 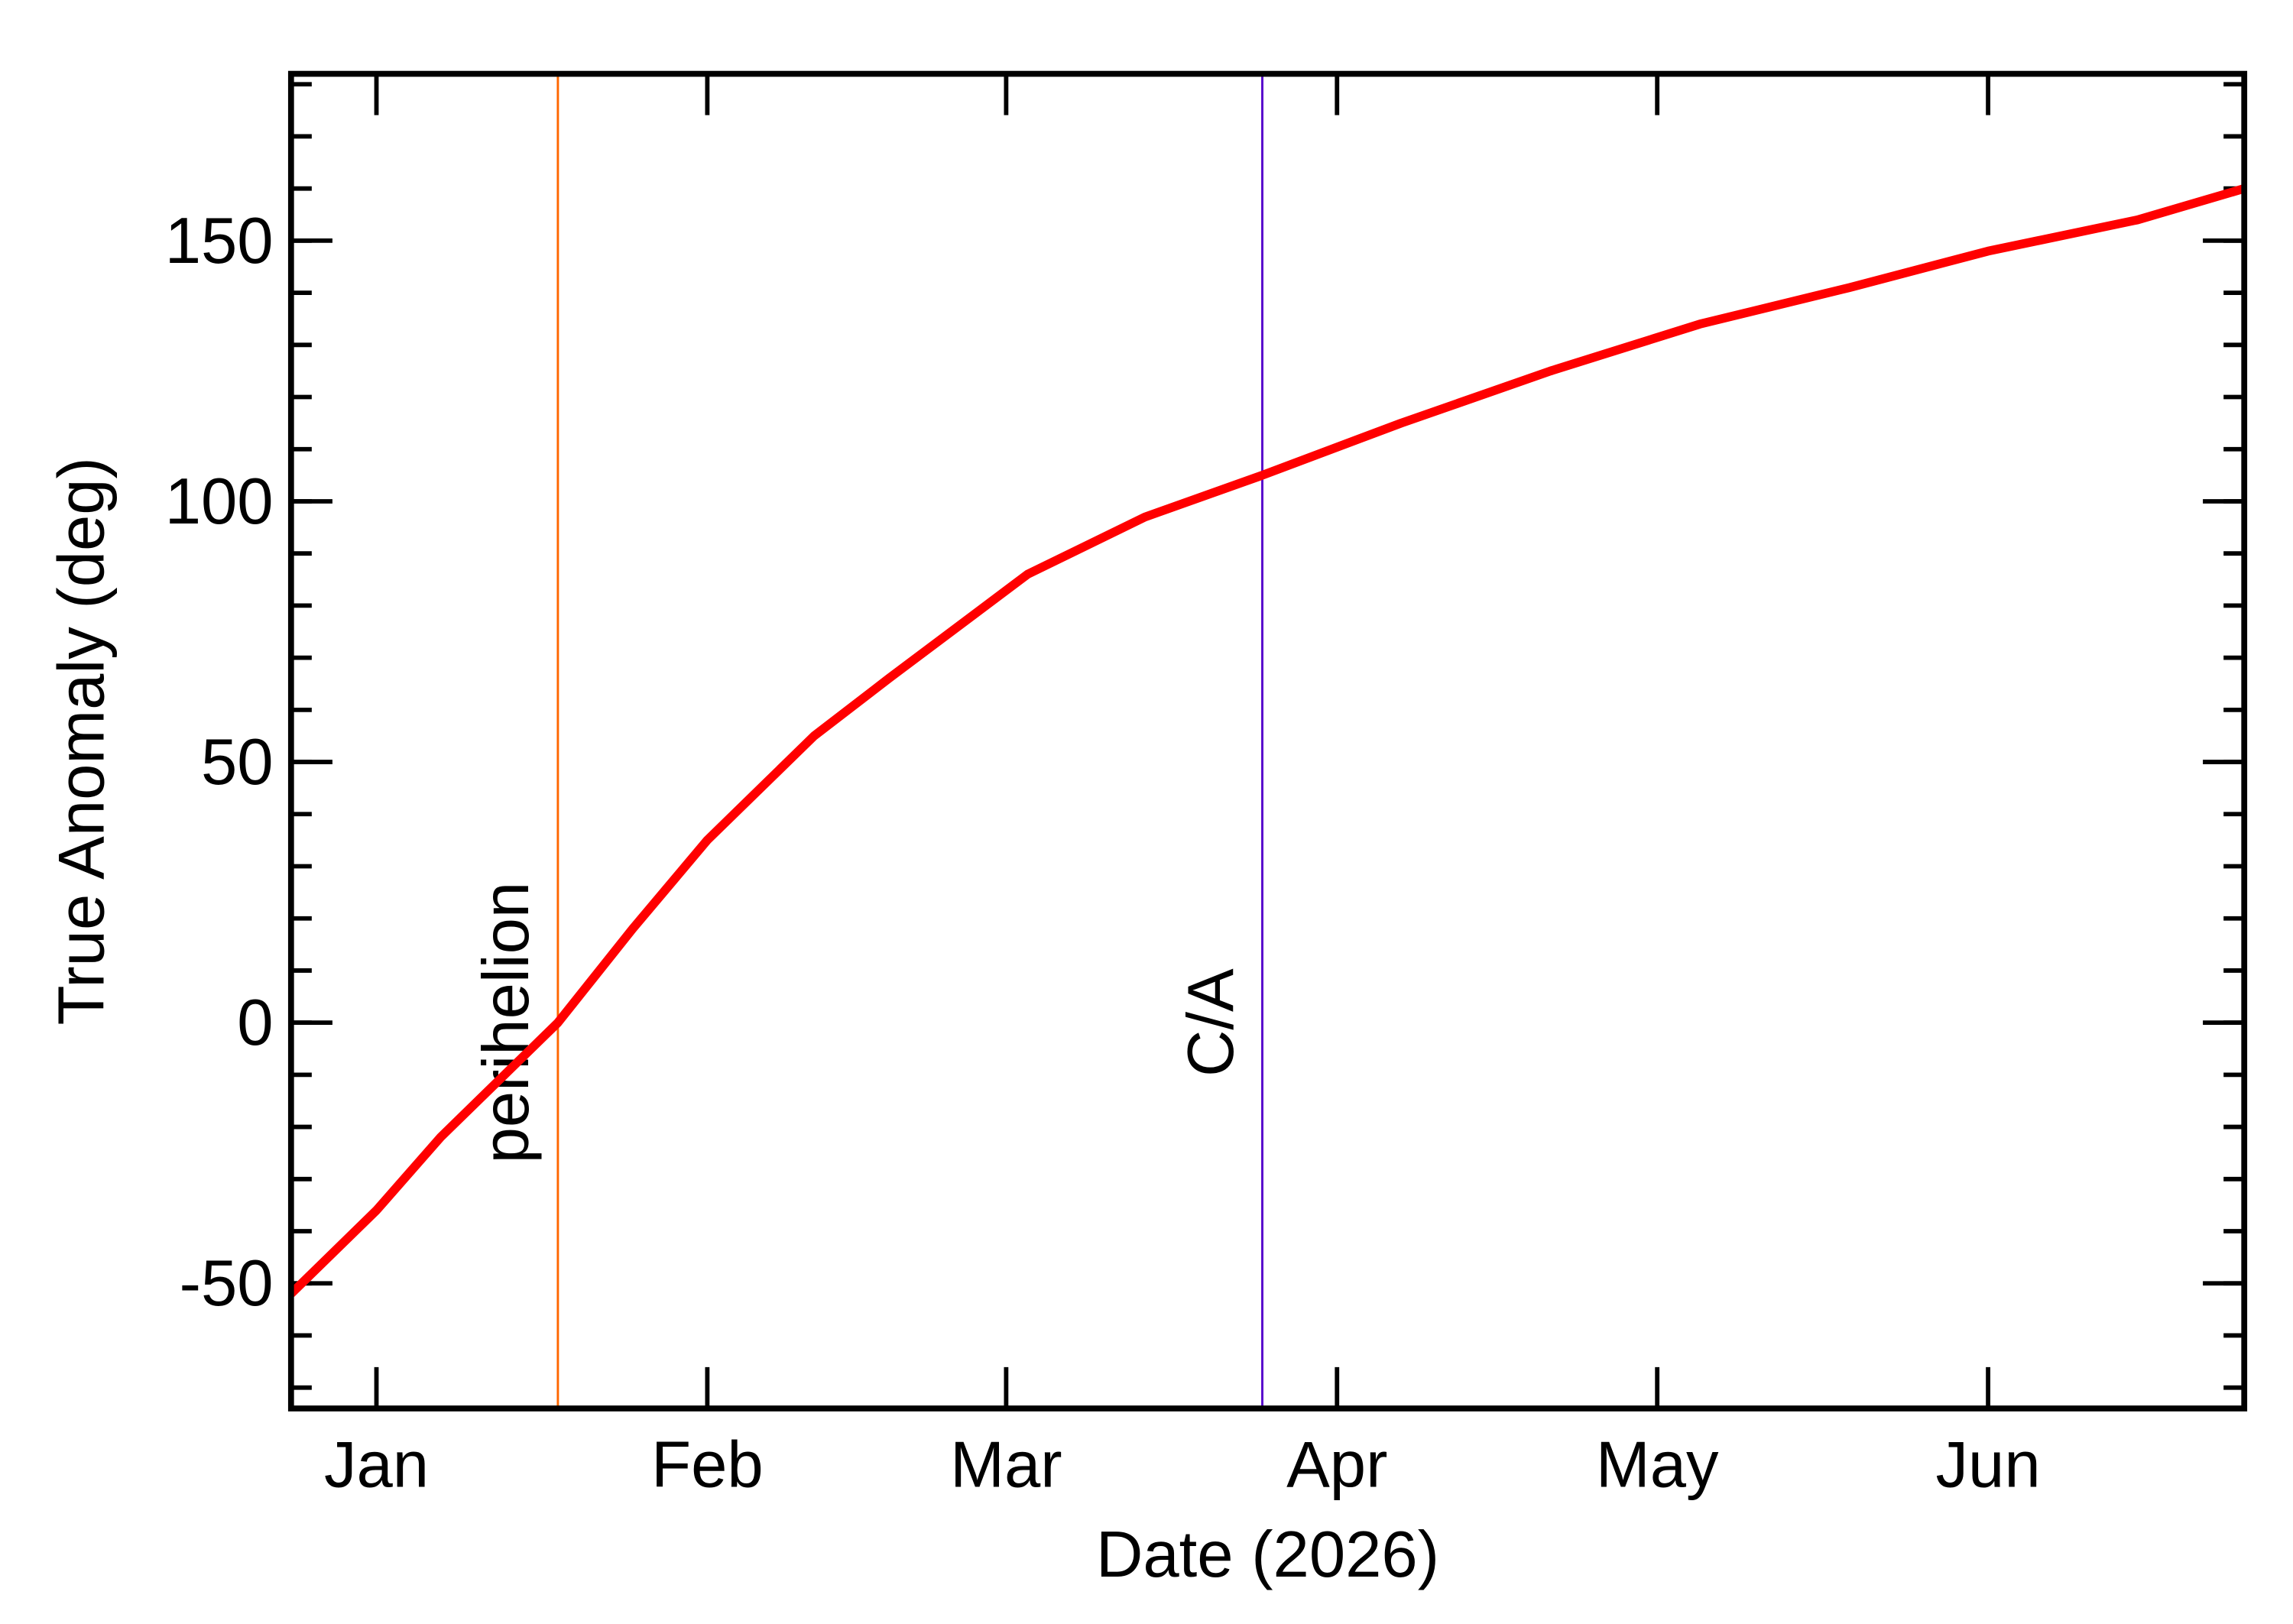 What do you see at coordinates (376, 1464) in the screenshot?
I see `x-tick-label: Jan` at bounding box center [376, 1464].